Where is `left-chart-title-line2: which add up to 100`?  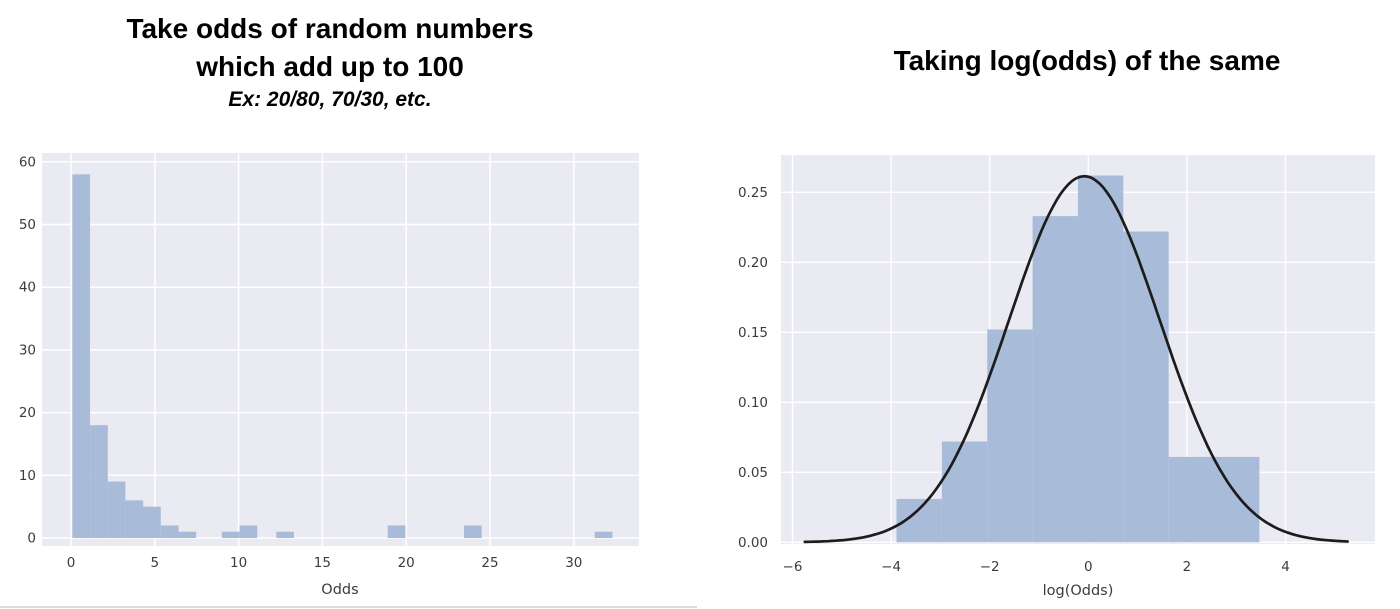 left-chart-title-line2: which add up to 100 is located at coordinates (330, 66).